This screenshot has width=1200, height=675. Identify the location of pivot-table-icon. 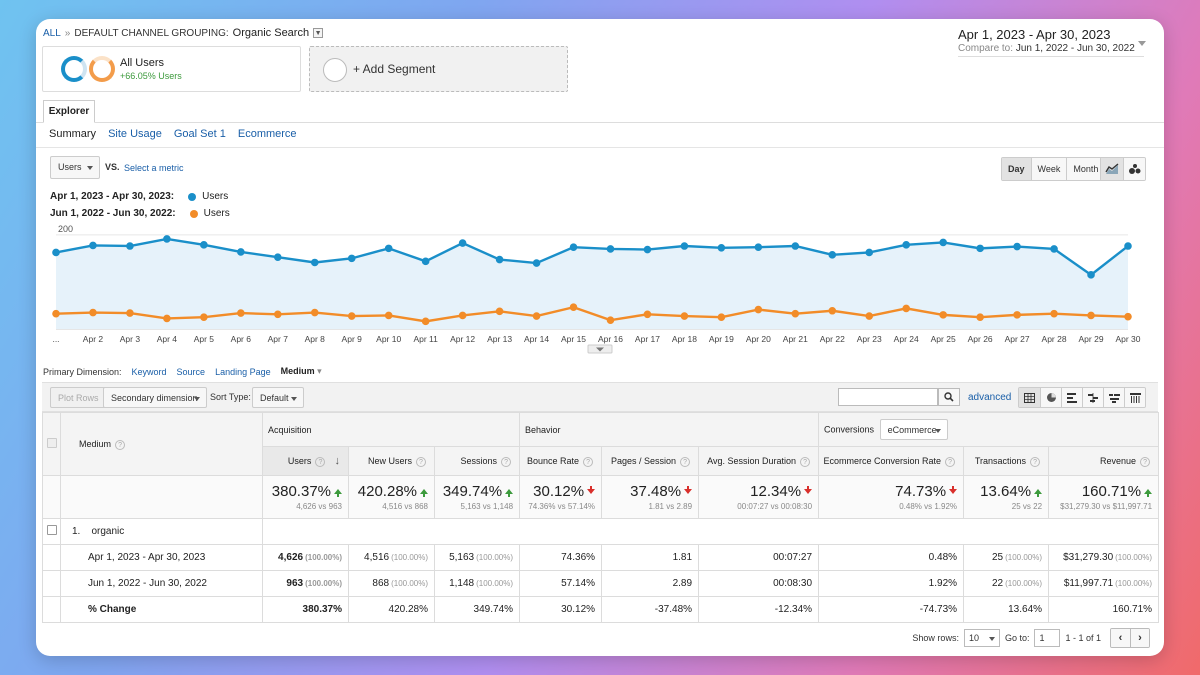
(1134, 397).